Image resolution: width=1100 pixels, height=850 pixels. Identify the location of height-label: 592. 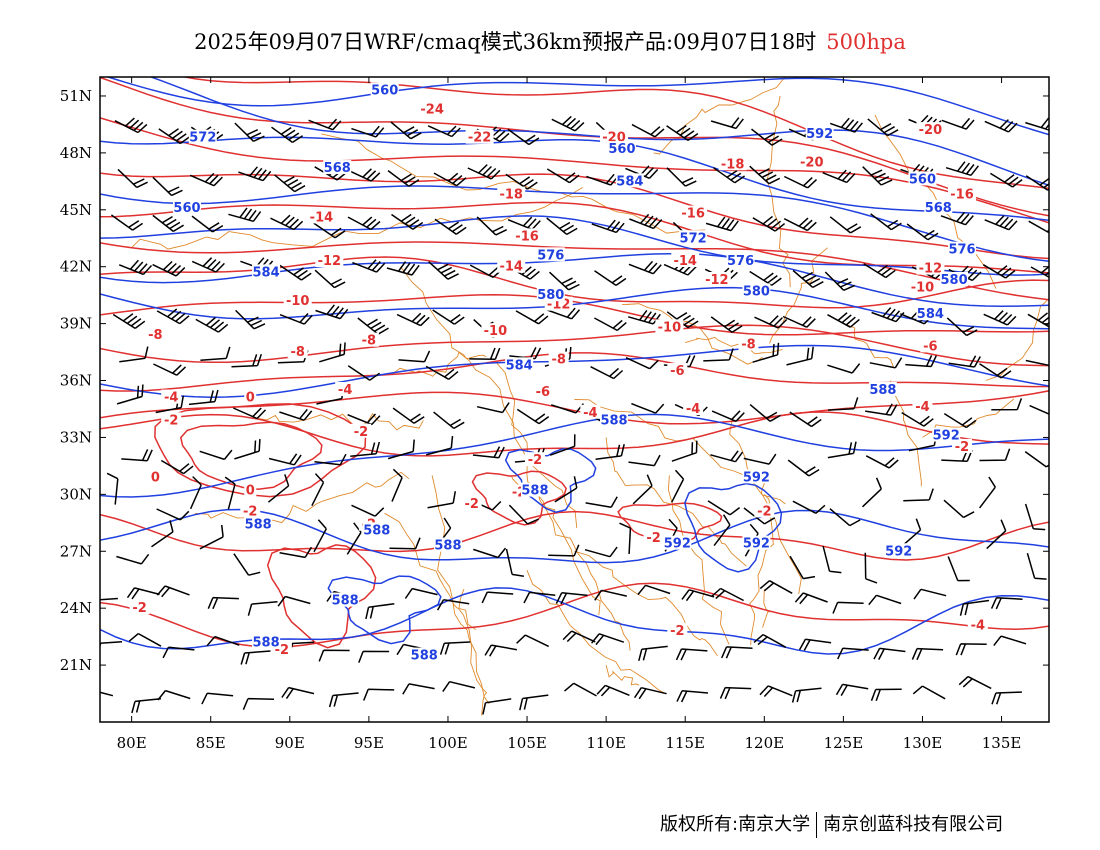
(946, 436).